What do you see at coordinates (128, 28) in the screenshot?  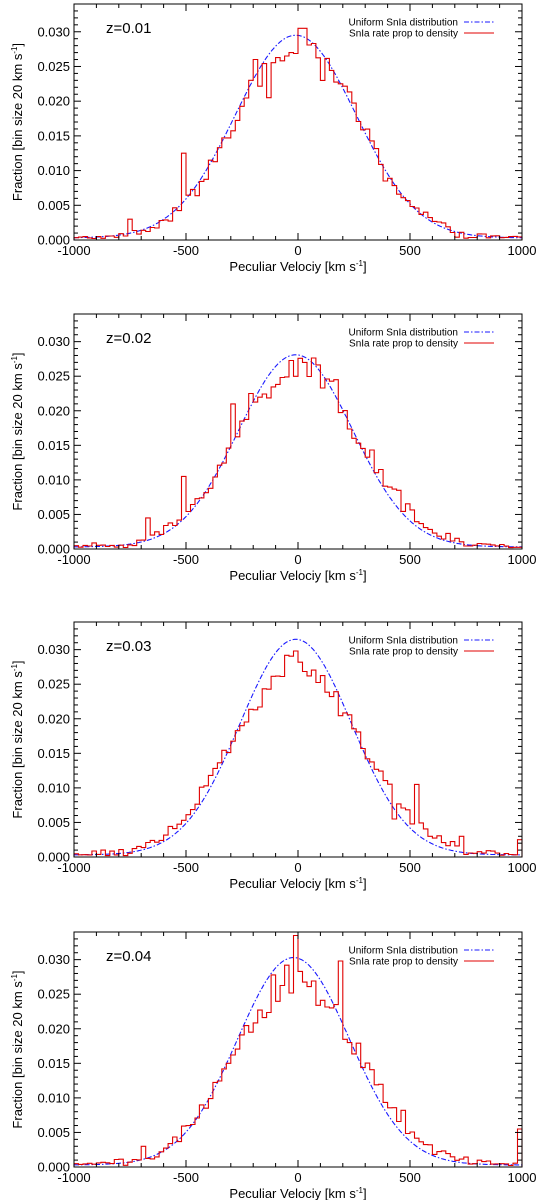 I see `redshift-annotation: z=0.01` at bounding box center [128, 28].